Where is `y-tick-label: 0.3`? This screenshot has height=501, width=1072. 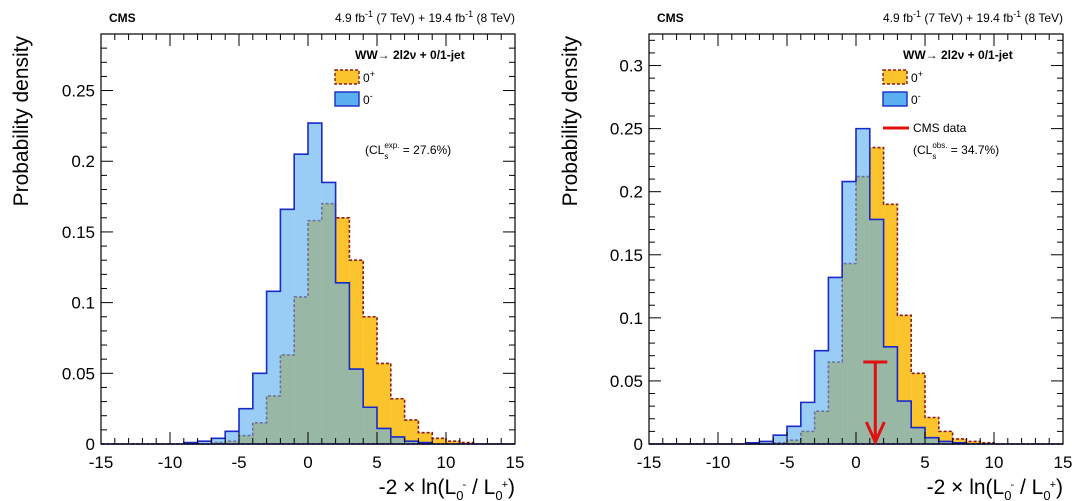
y-tick-label: 0.3 is located at coordinates (631, 66).